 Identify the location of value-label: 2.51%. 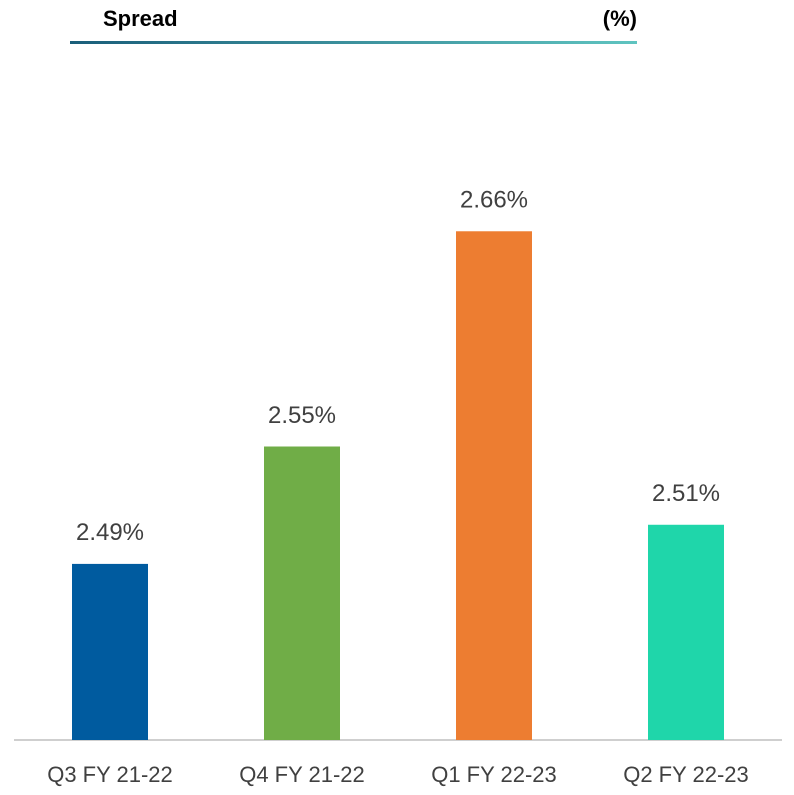
(686, 493).